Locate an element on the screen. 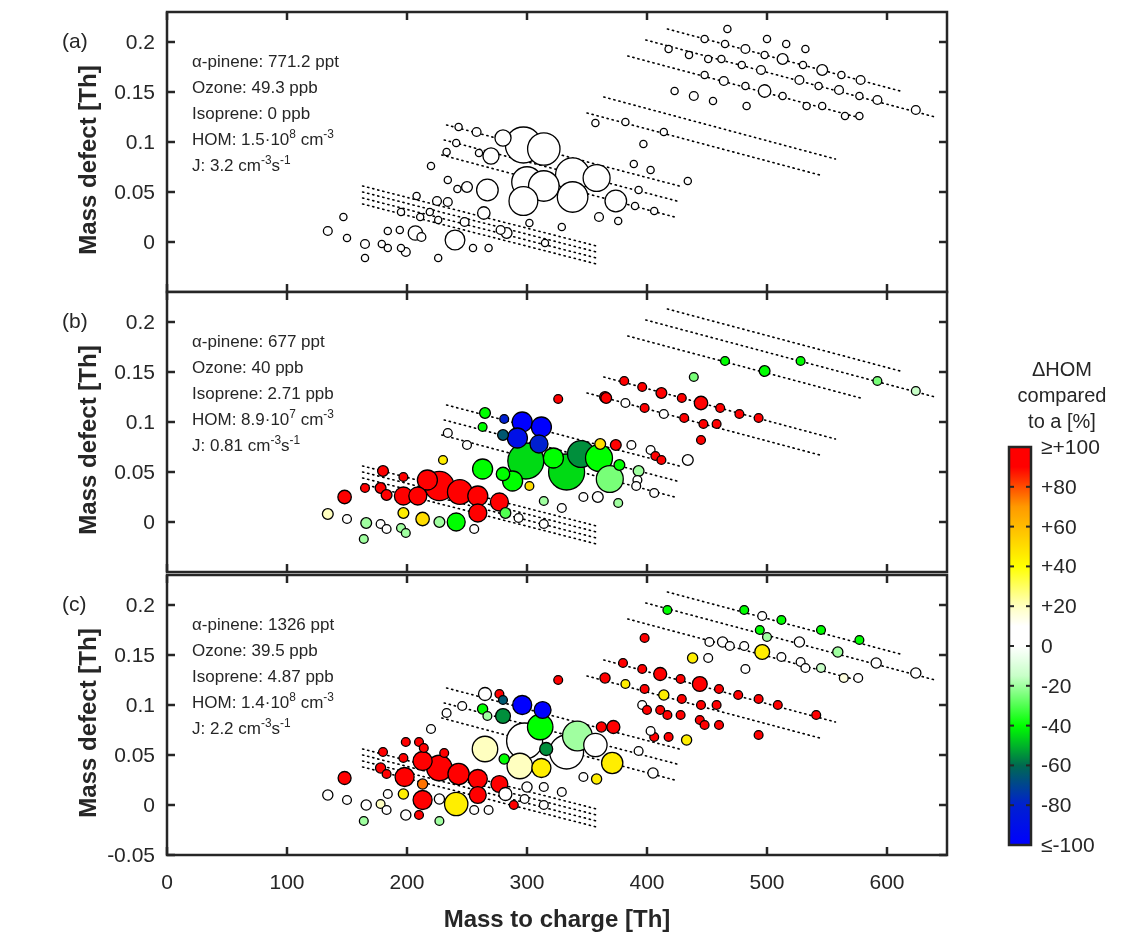  text: (a) is located at coordinates (75, 40).